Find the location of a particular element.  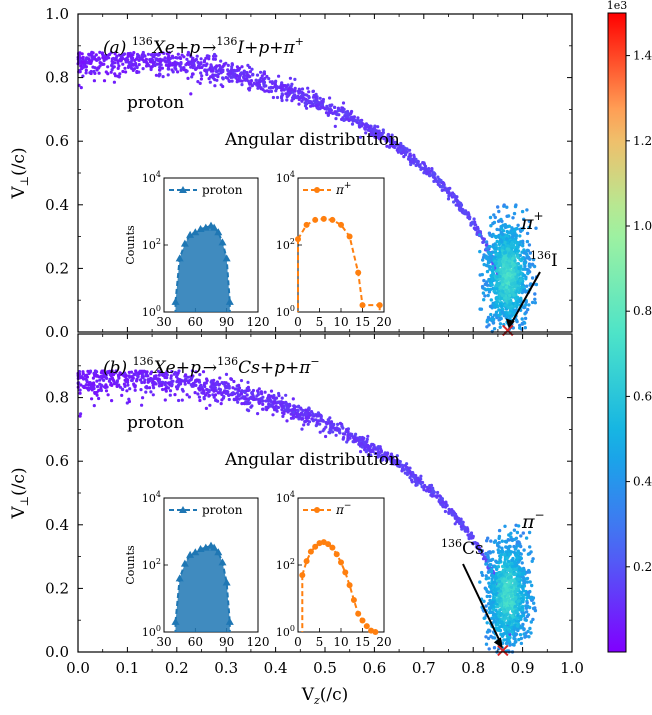

fragment-cluster is located at coordinates (508, 588).